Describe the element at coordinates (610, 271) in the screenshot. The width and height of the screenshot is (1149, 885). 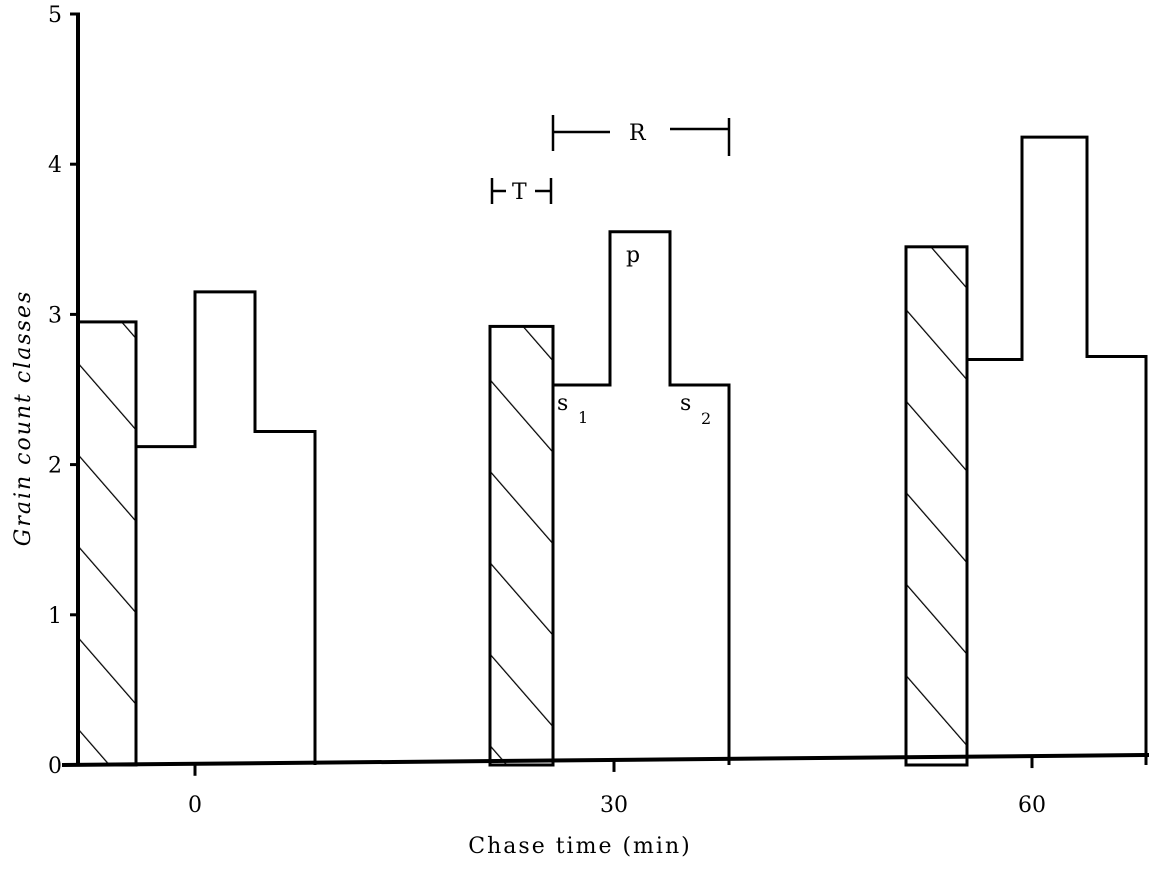
I see `annotations: T R p s 1 s 2` at that location.